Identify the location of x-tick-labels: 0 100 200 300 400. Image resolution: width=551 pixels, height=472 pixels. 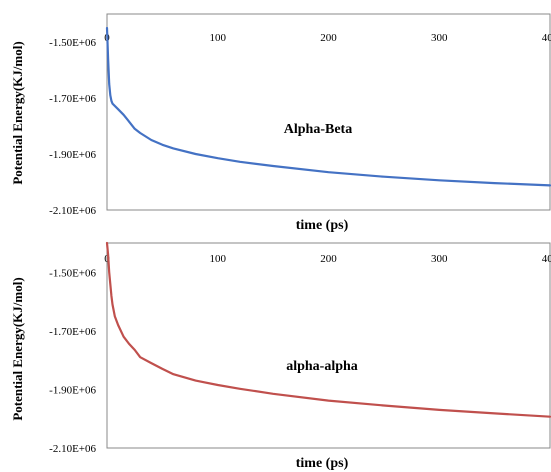
(327, 259).